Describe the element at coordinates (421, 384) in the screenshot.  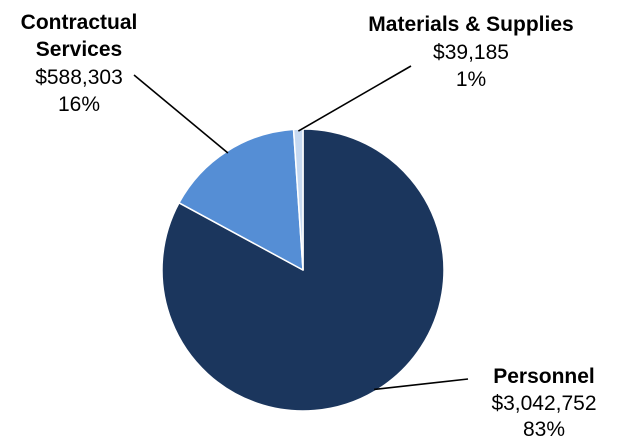
I see `leader-line-personnel` at that location.